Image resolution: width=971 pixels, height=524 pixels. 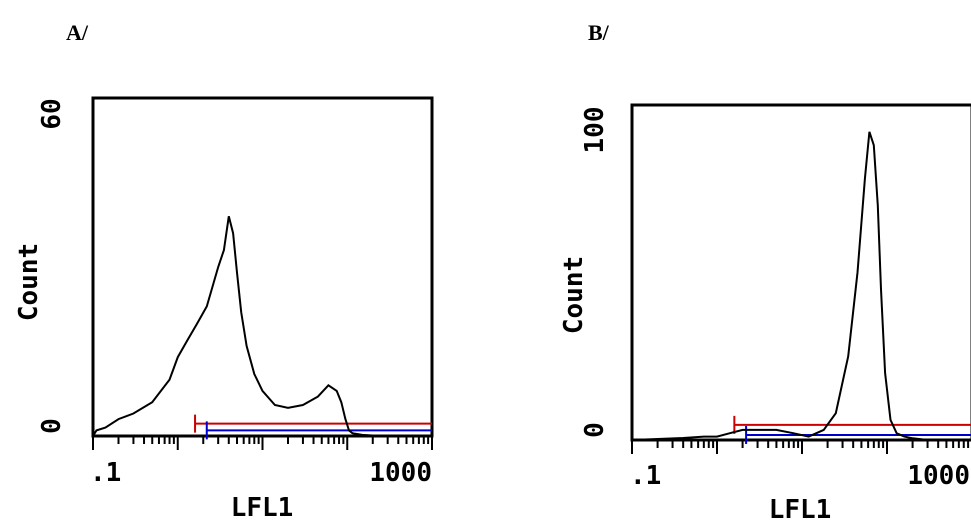 What do you see at coordinates (400, 473) in the screenshot?
I see `panel-a-x-max-tick: 1000` at bounding box center [400, 473].